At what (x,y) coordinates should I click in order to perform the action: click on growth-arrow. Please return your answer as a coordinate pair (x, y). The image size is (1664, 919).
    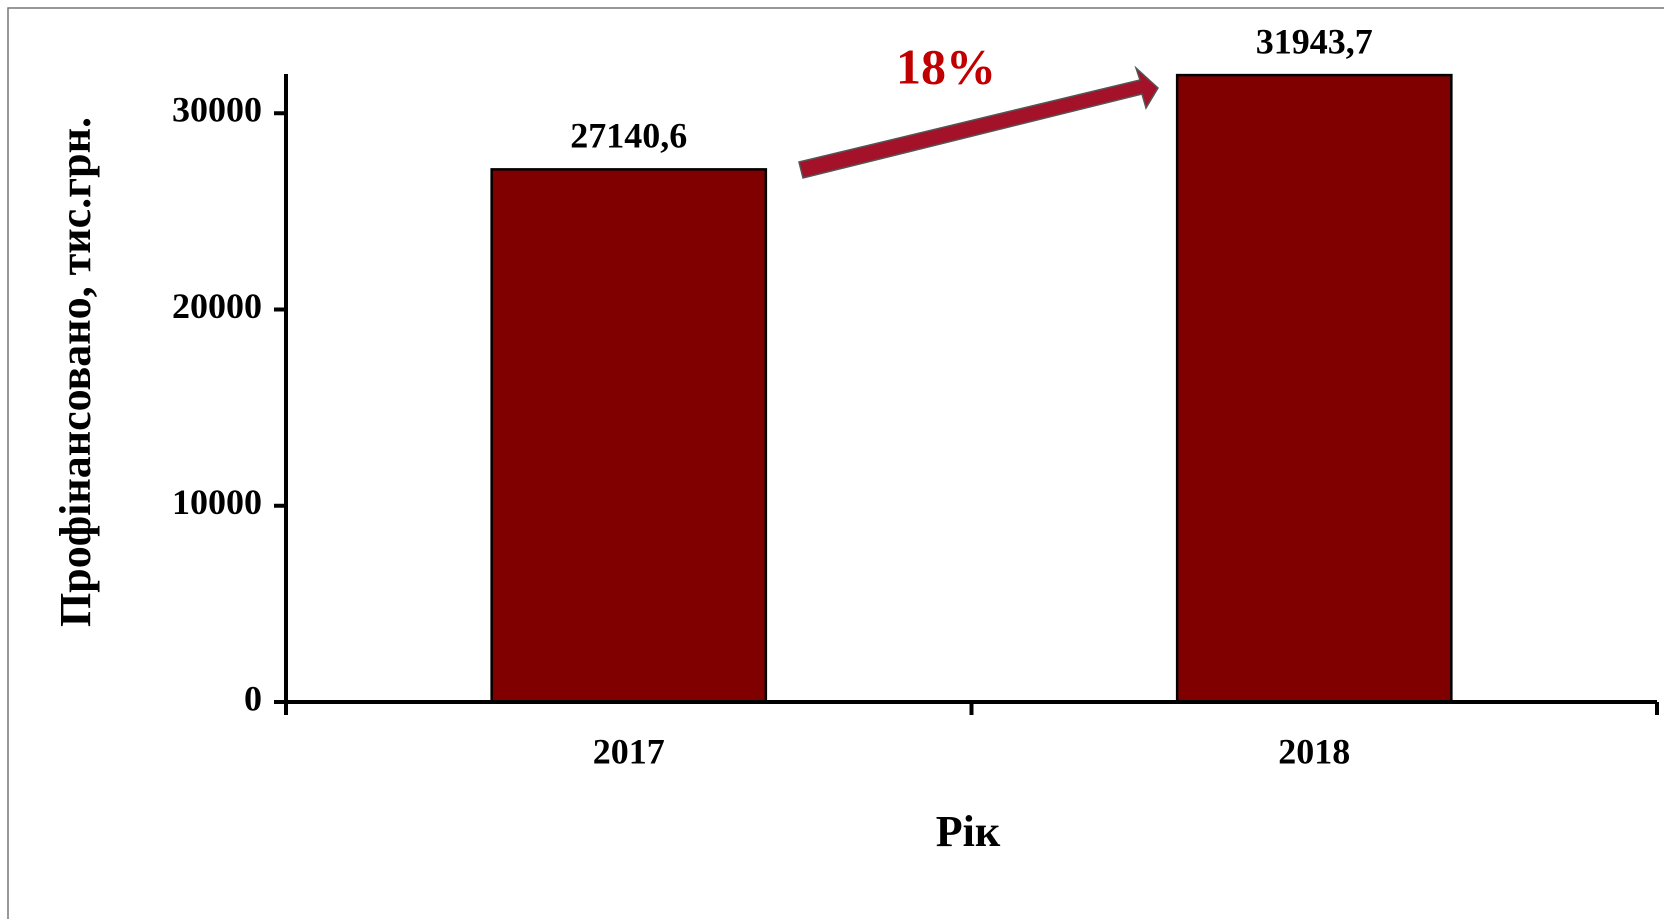
    Looking at the image, I should click on (978, 122).